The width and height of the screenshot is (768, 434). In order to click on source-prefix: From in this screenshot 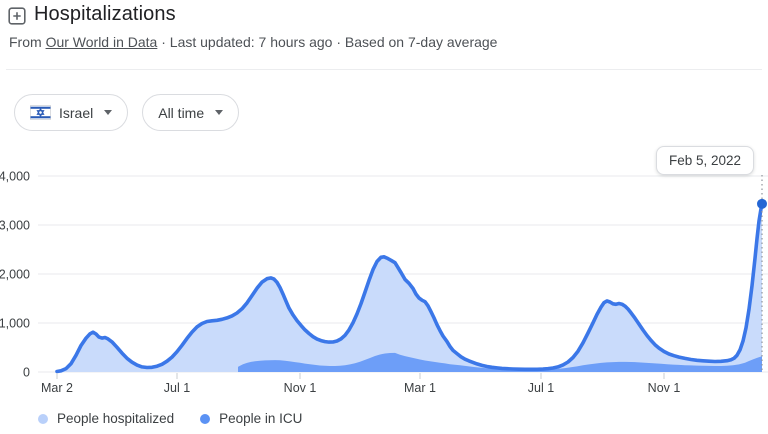, I will do `click(25, 42)`.